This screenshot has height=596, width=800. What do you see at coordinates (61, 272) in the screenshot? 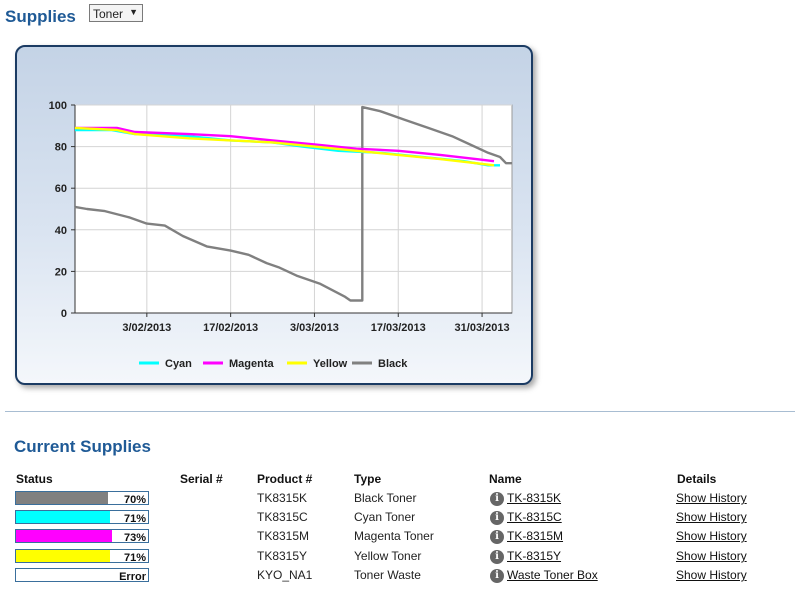
I see `y-tick-label: 20` at bounding box center [61, 272].